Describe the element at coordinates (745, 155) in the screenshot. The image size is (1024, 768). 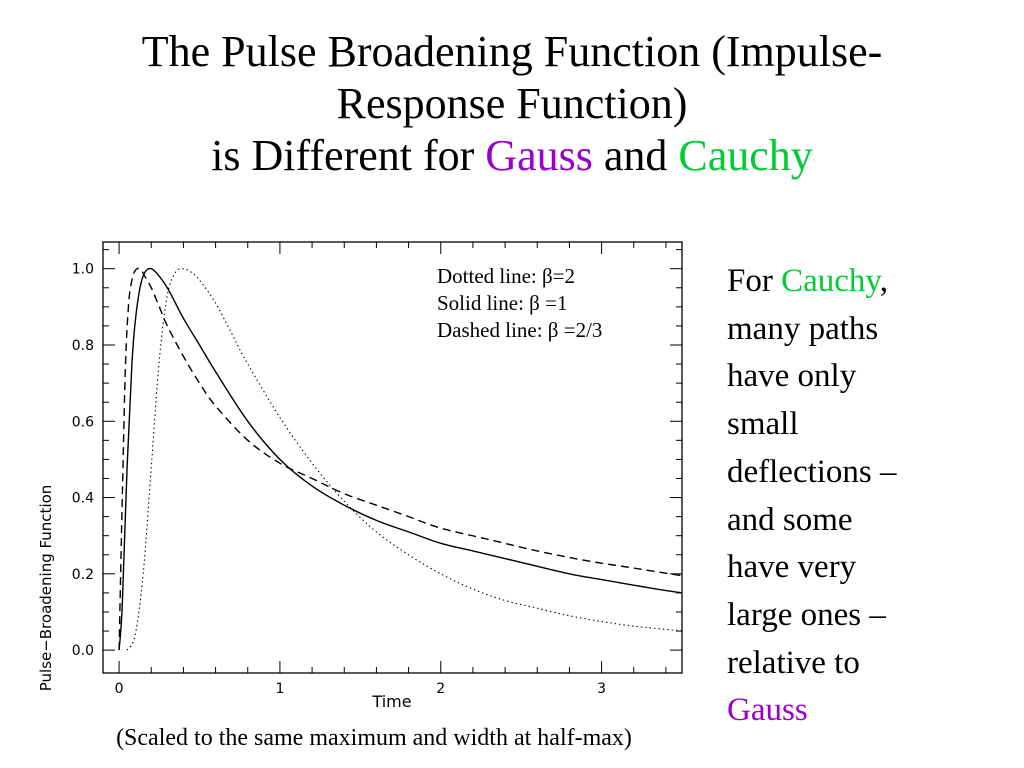
I see `title-cauchy-word: Cauchy` at that location.